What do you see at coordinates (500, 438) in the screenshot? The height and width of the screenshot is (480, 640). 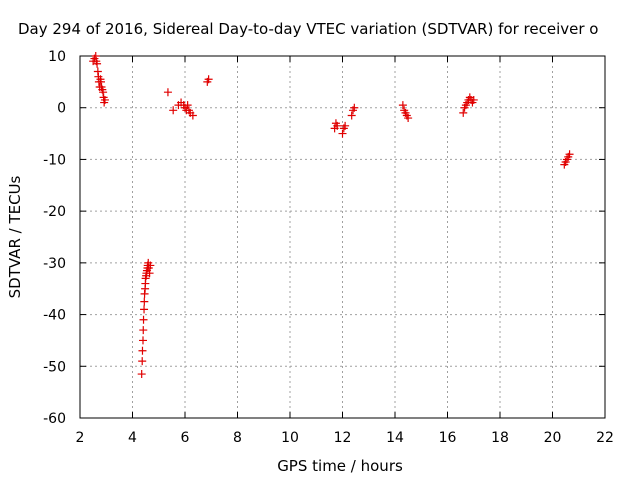 I see `x-tick-label: 18` at bounding box center [500, 438].